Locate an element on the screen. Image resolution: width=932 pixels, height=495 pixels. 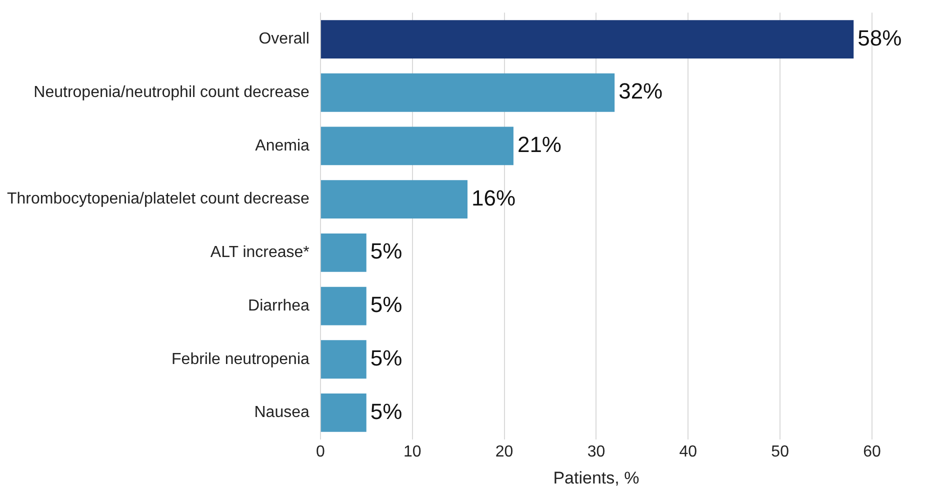
data-label: 32% is located at coordinates (640, 91).